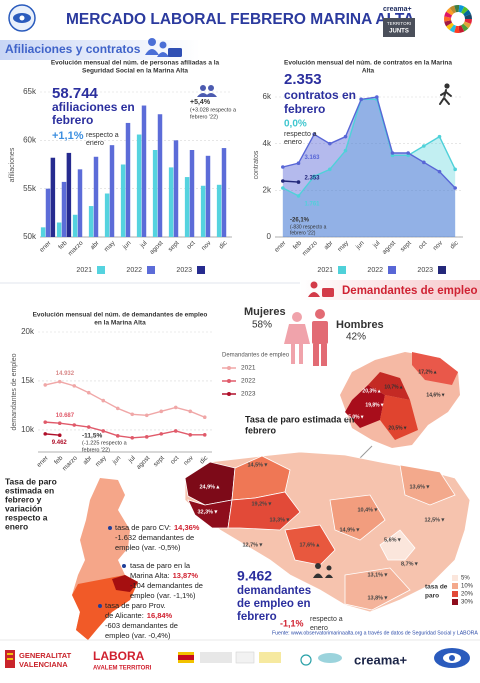 This screenshot has width=480, height=683. Describe the element at coordinates (319, 628) in the screenshot. I see `summary-change-text: enero` at that location.